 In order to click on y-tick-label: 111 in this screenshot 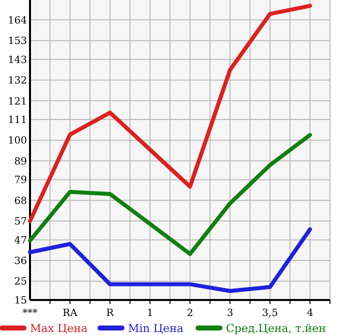, I will do `click(17, 120)`.